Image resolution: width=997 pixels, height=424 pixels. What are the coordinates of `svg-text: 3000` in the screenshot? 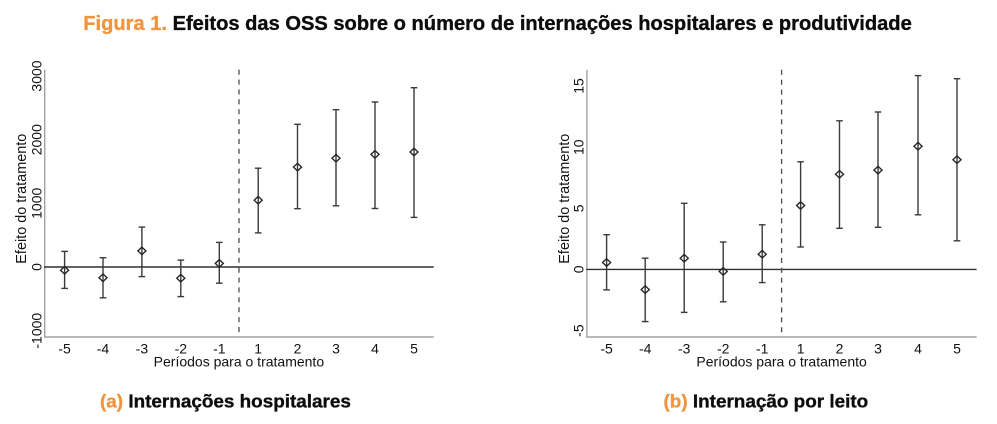 It's located at (36, 75).